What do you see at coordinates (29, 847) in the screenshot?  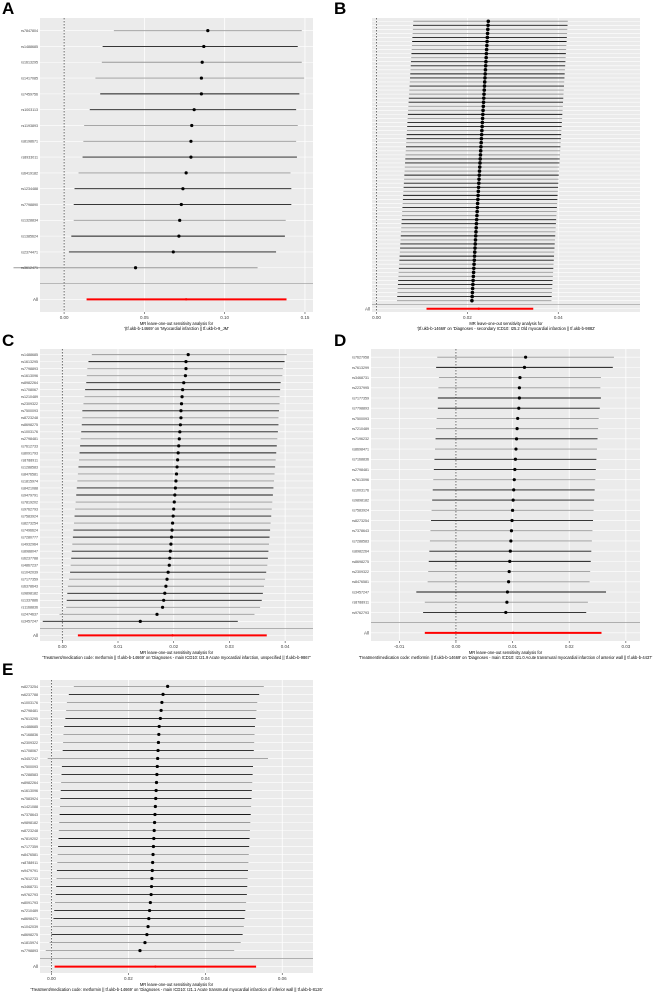 I see `row-label: rs7177359` at bounding box center [29, 847].